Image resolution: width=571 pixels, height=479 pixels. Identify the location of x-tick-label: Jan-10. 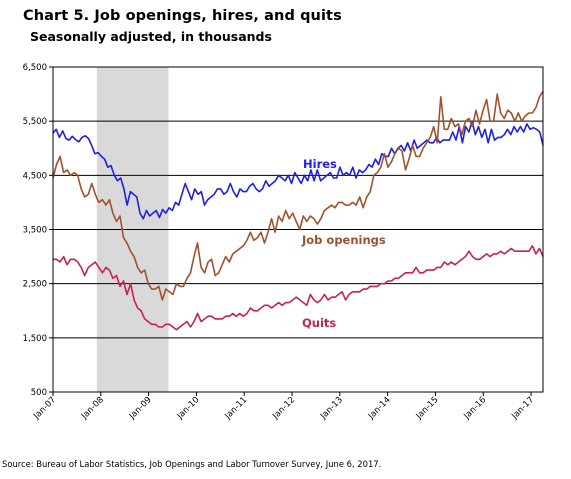
(188, 408).